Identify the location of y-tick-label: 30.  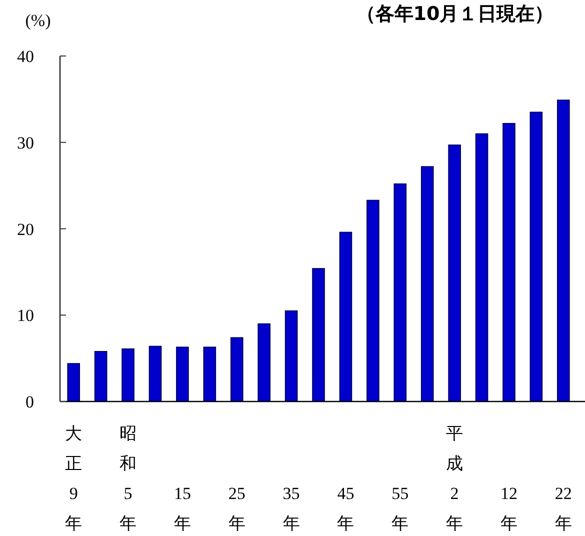
(25, 142).